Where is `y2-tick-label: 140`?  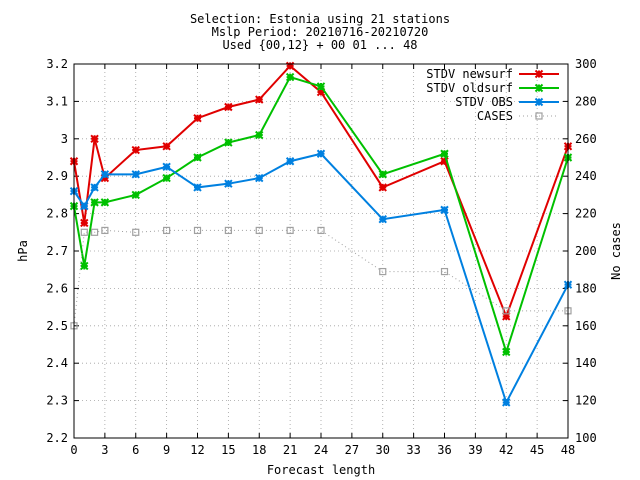 y2-tick-label: 140 is located at coordinates (586, 363).